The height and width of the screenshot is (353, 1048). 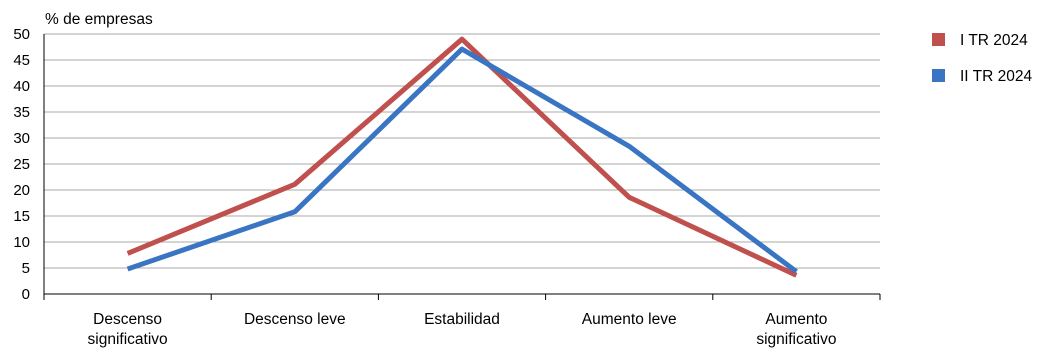 I want to click on x-tick-label: Descenso leve, so click(x=295, y=319).